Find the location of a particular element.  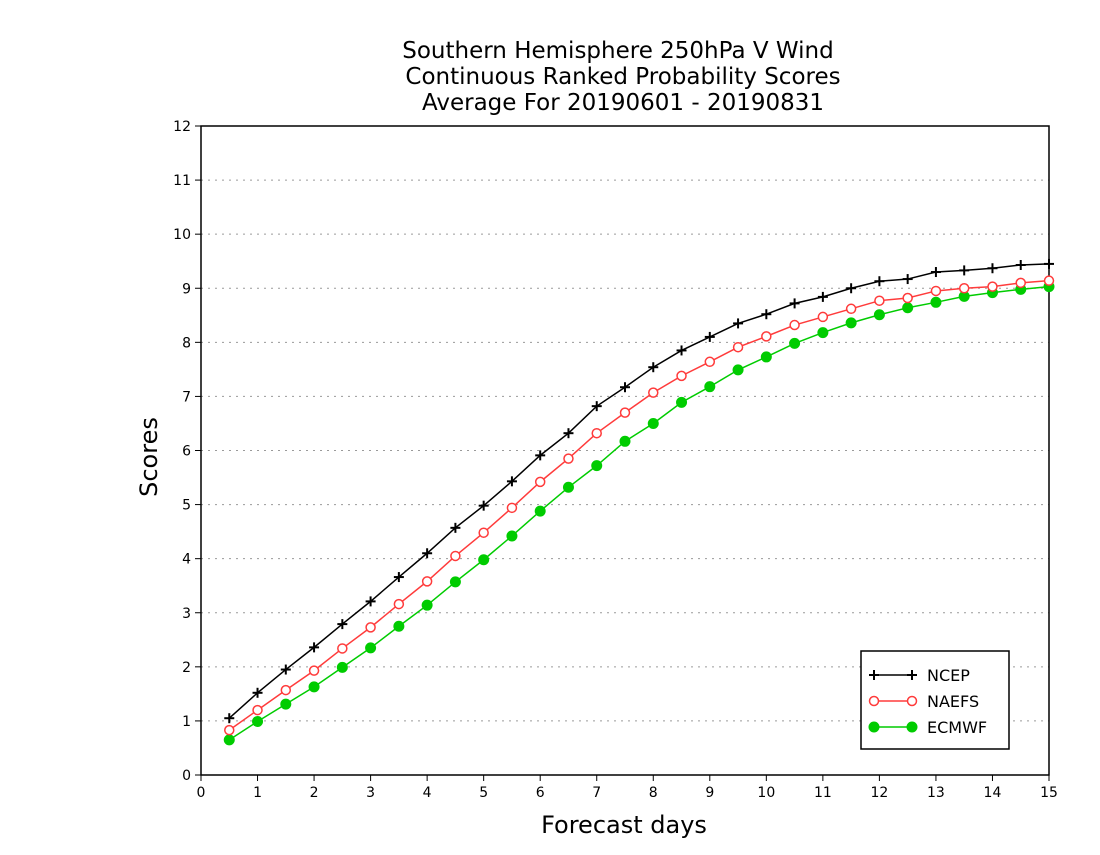

y-axis-label: Scores is located at coordinates (149, 457).